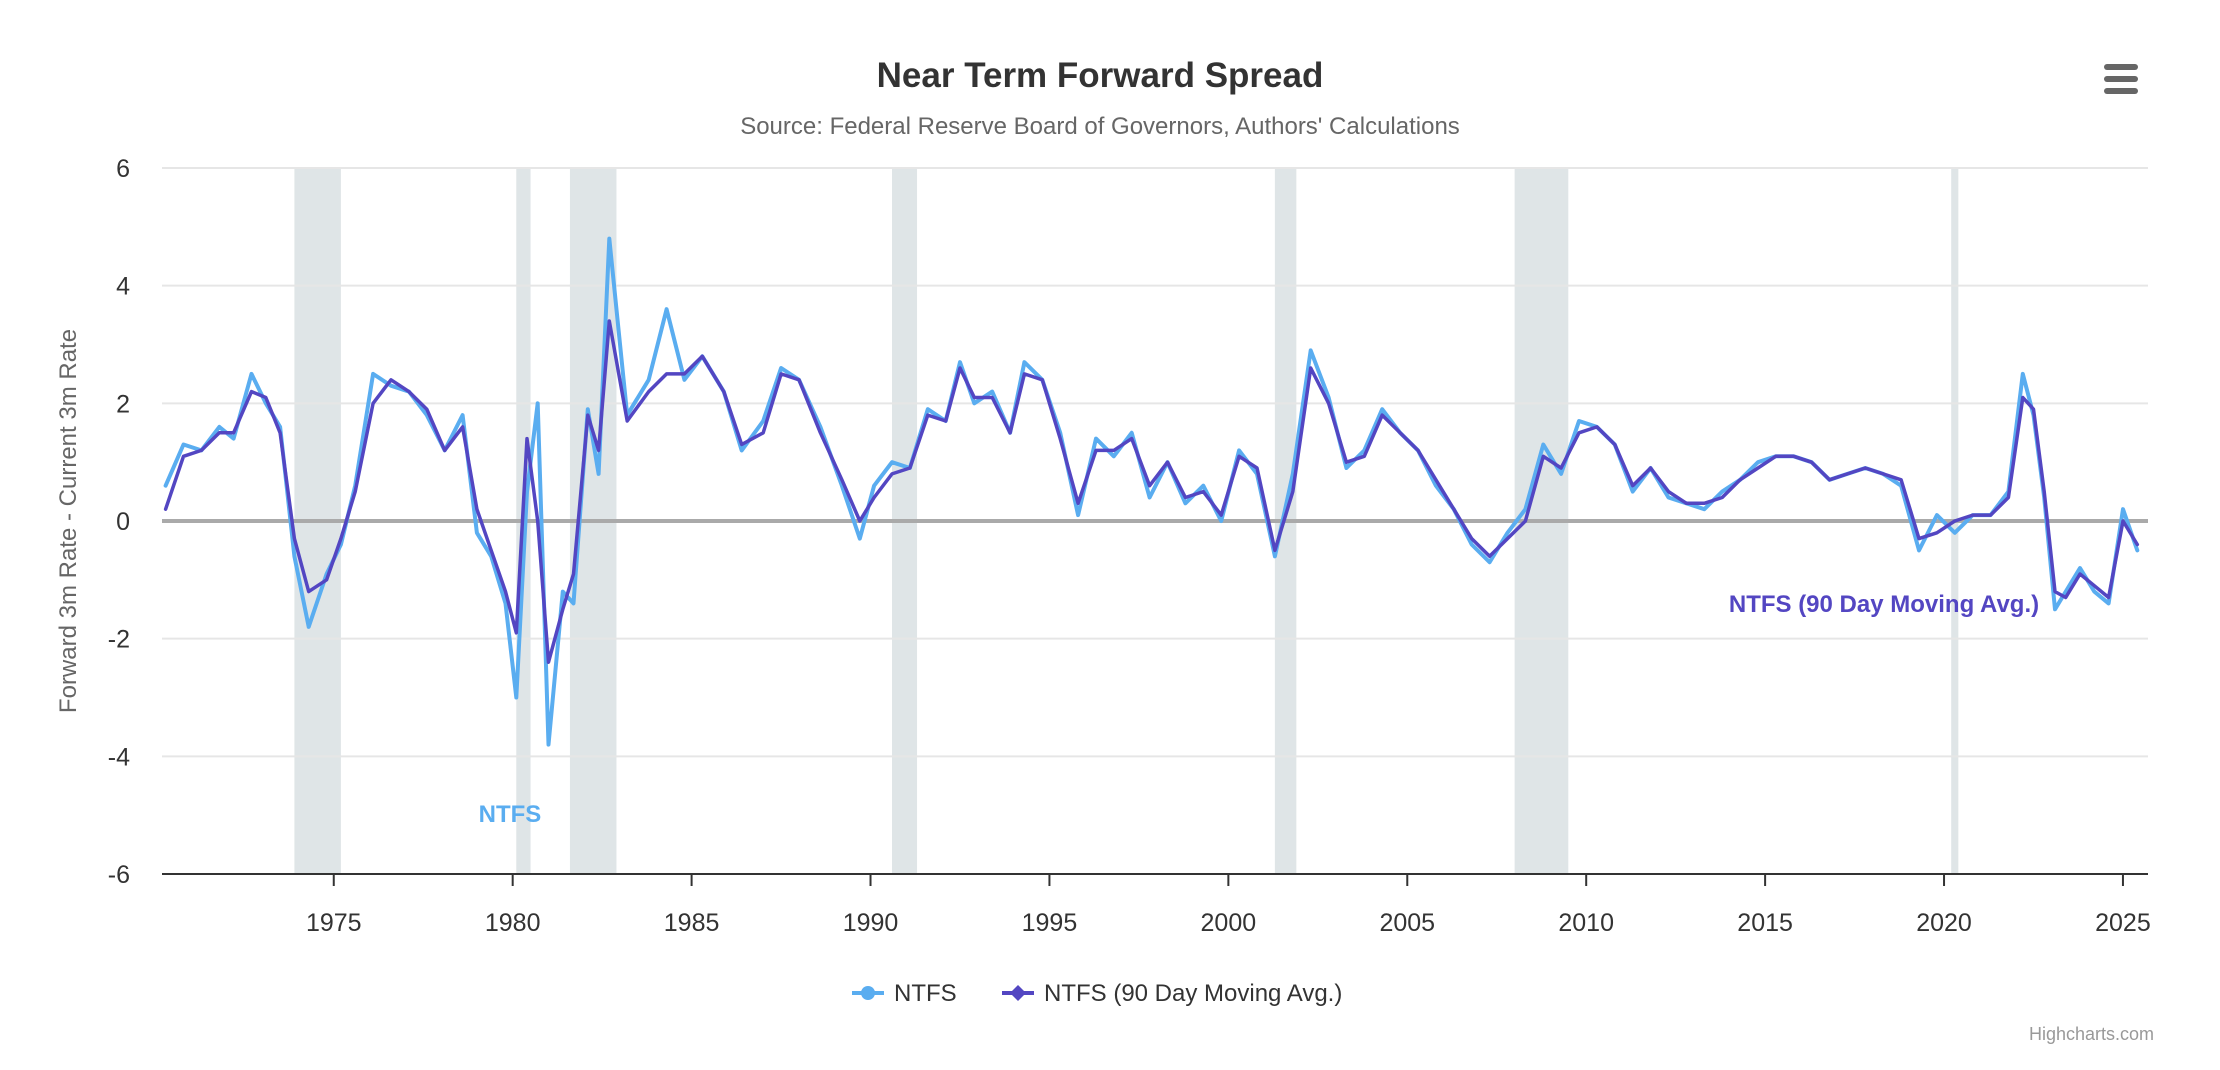 This screenshot has height=1070, width=2220. Describe the element at coordinates (2091, 1034) in the screenshot. I see `credits-link: Highcharts.com` at that location.